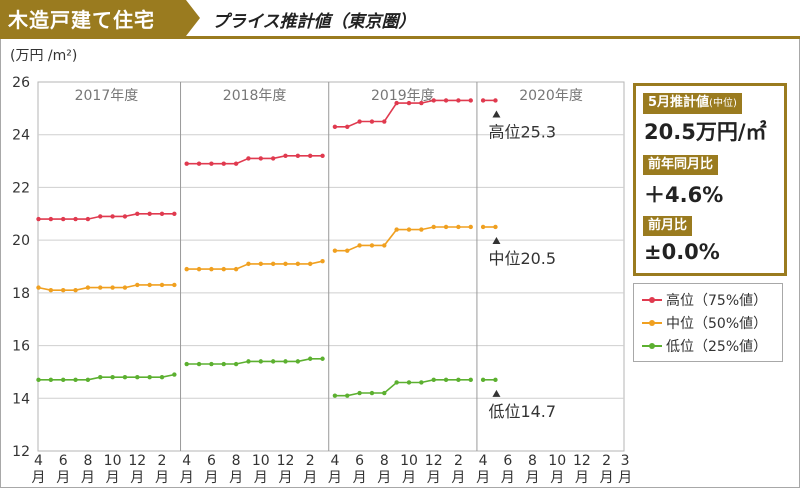  Describe the element at coordinates (44, 56) in the screenshot. I see `y-axis-unit: (万円 /m²)` at that location.